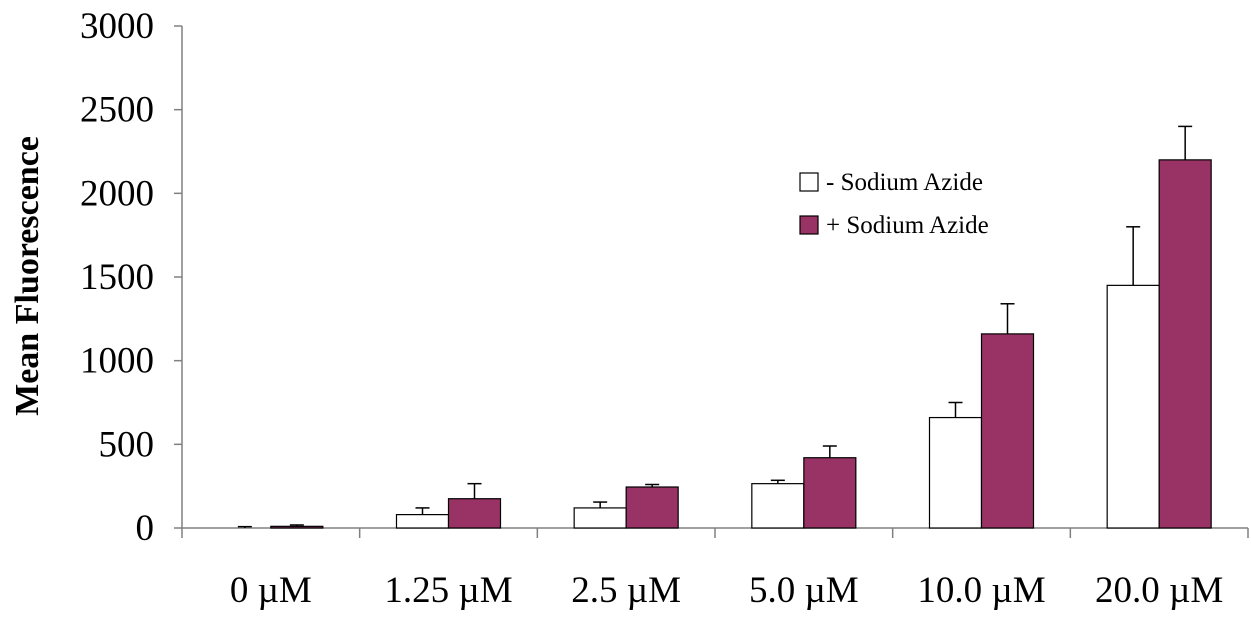  I want to click on y-tick-label: 2000, so click(117, 193).